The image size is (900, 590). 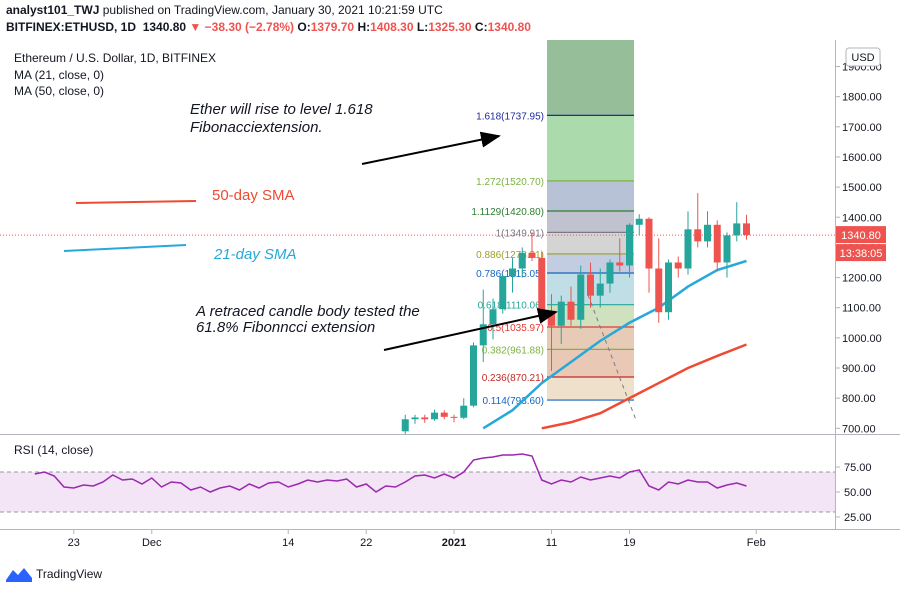 I want to click on fib-level-label: 1.1129(1420.80), so click(x=507, y=212).